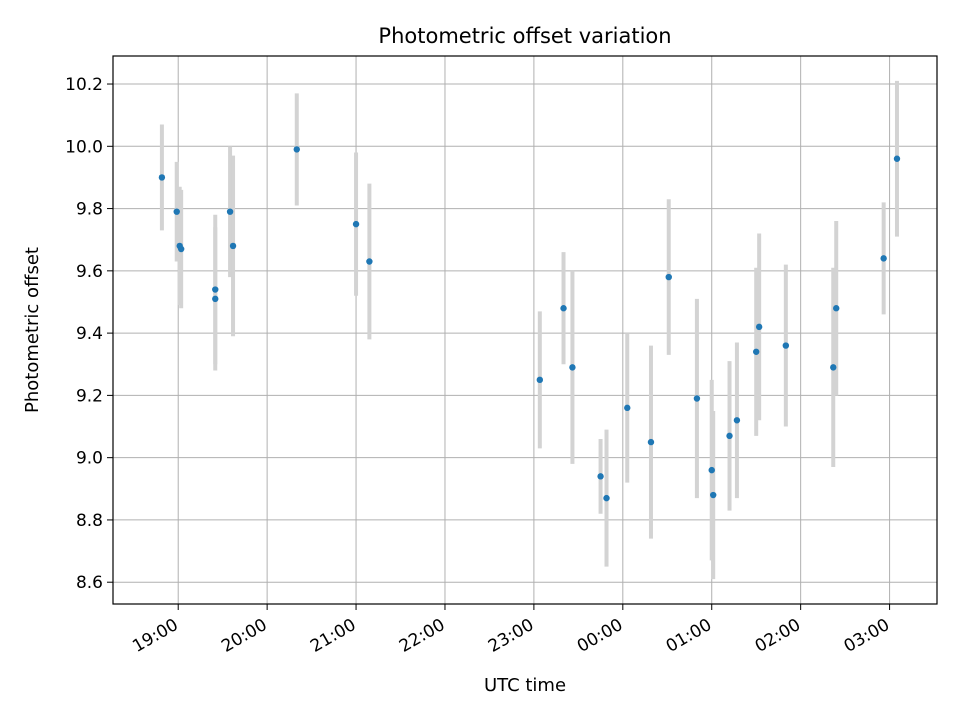 The width and height of the screenshot is (960, 720). What do you see at coordinates (89, 210) in the screenshot?
I see `y-tick-label: 9.8` at bounding box center [89, 210].